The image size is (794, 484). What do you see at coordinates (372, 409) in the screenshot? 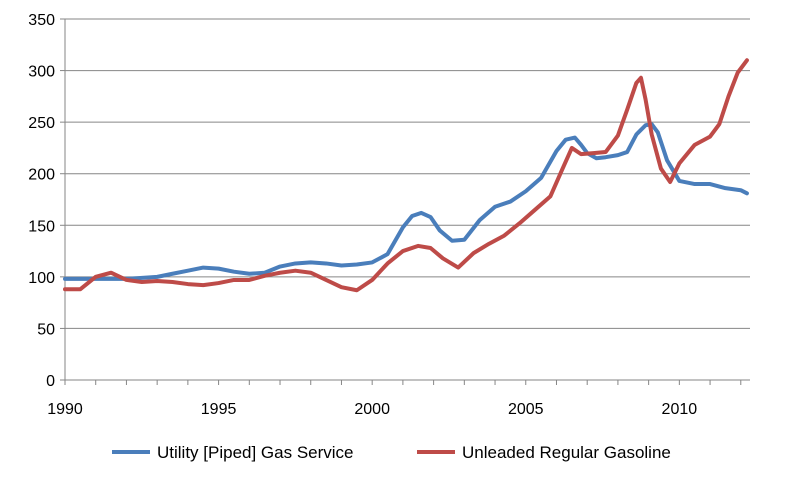
I see `x-tick-label-2000: 2000` at bounding box center [372, 409].